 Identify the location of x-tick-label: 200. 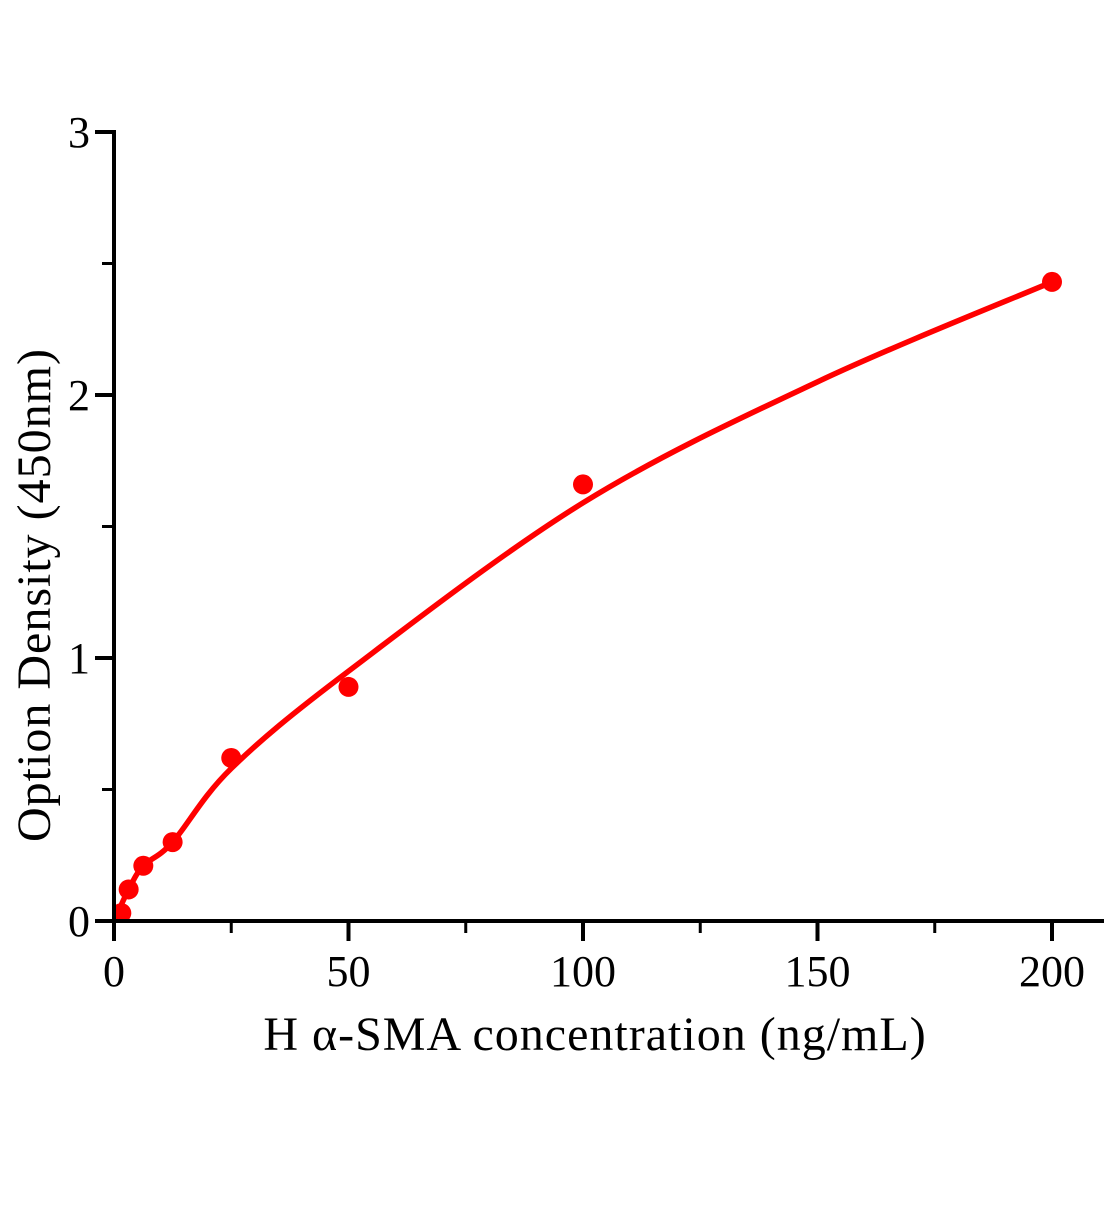
(1052, 971).